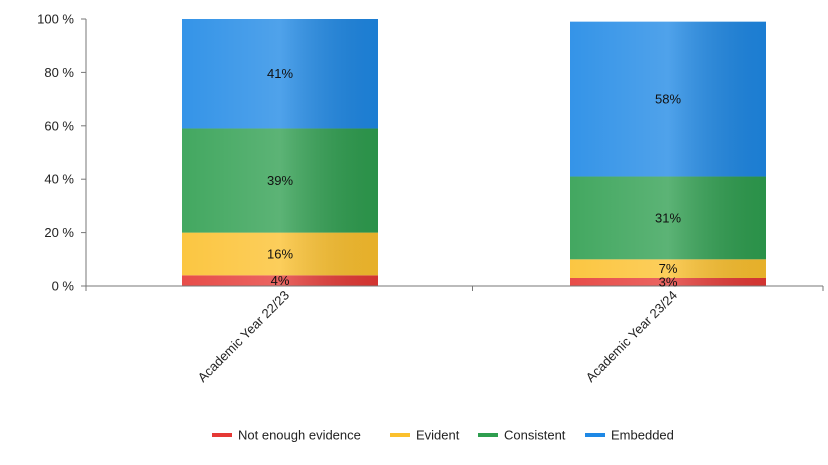 This screenshot has height=465, width=828. I want to click on category-labels: Academic Year 22/23 Academic Year 23/24, so click(437, 336).